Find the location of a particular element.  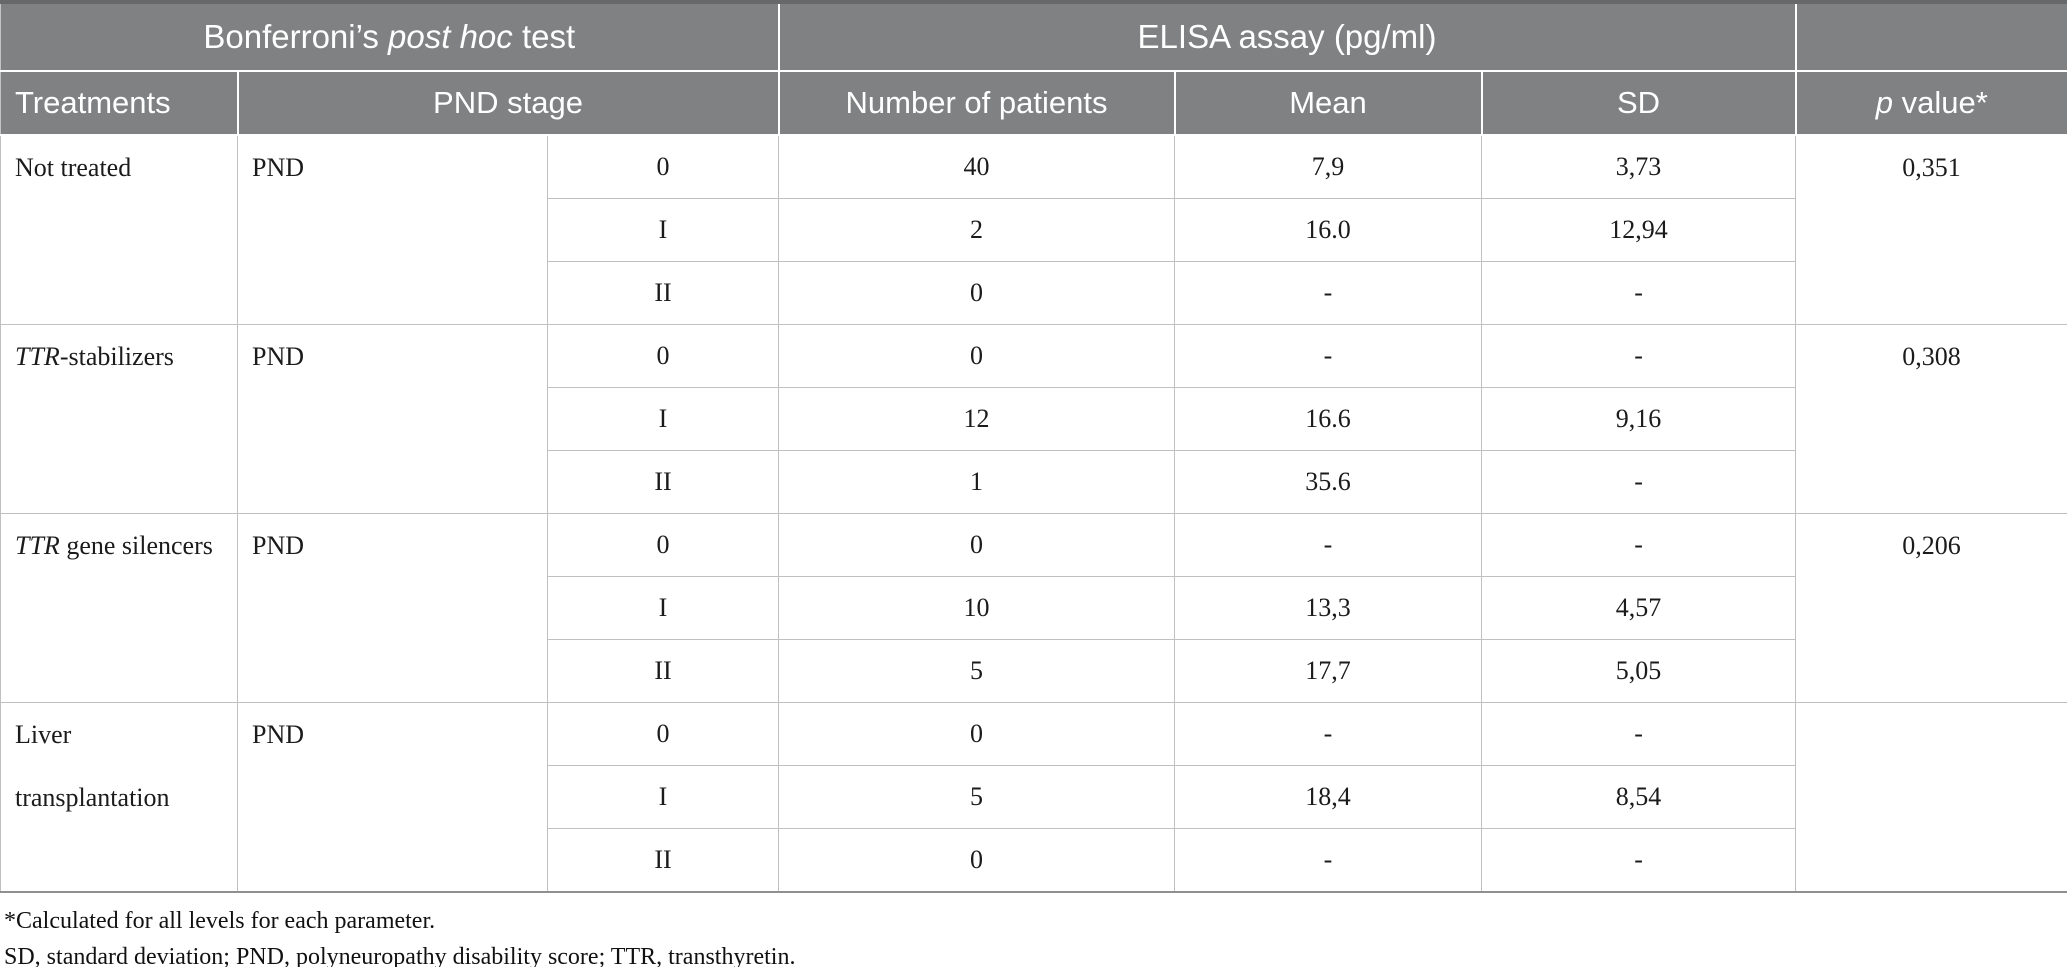

patients-cell: 12 is located at coordinates (977, 419).